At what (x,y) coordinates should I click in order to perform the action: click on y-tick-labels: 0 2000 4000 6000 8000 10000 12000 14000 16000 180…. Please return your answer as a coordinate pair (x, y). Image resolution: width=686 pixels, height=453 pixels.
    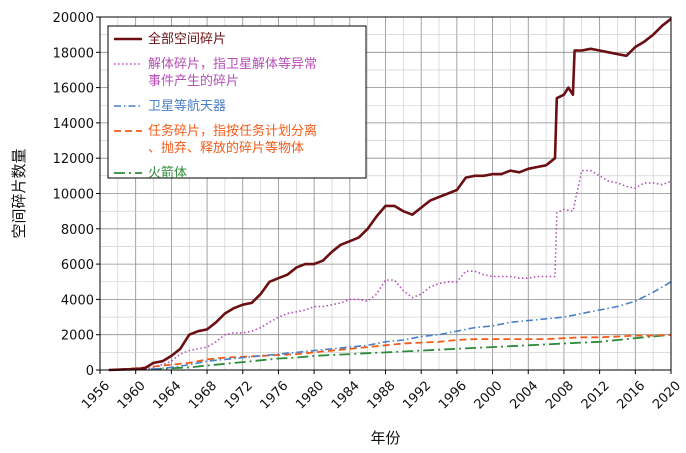
    Looking at the image, I should click on (76, 195).